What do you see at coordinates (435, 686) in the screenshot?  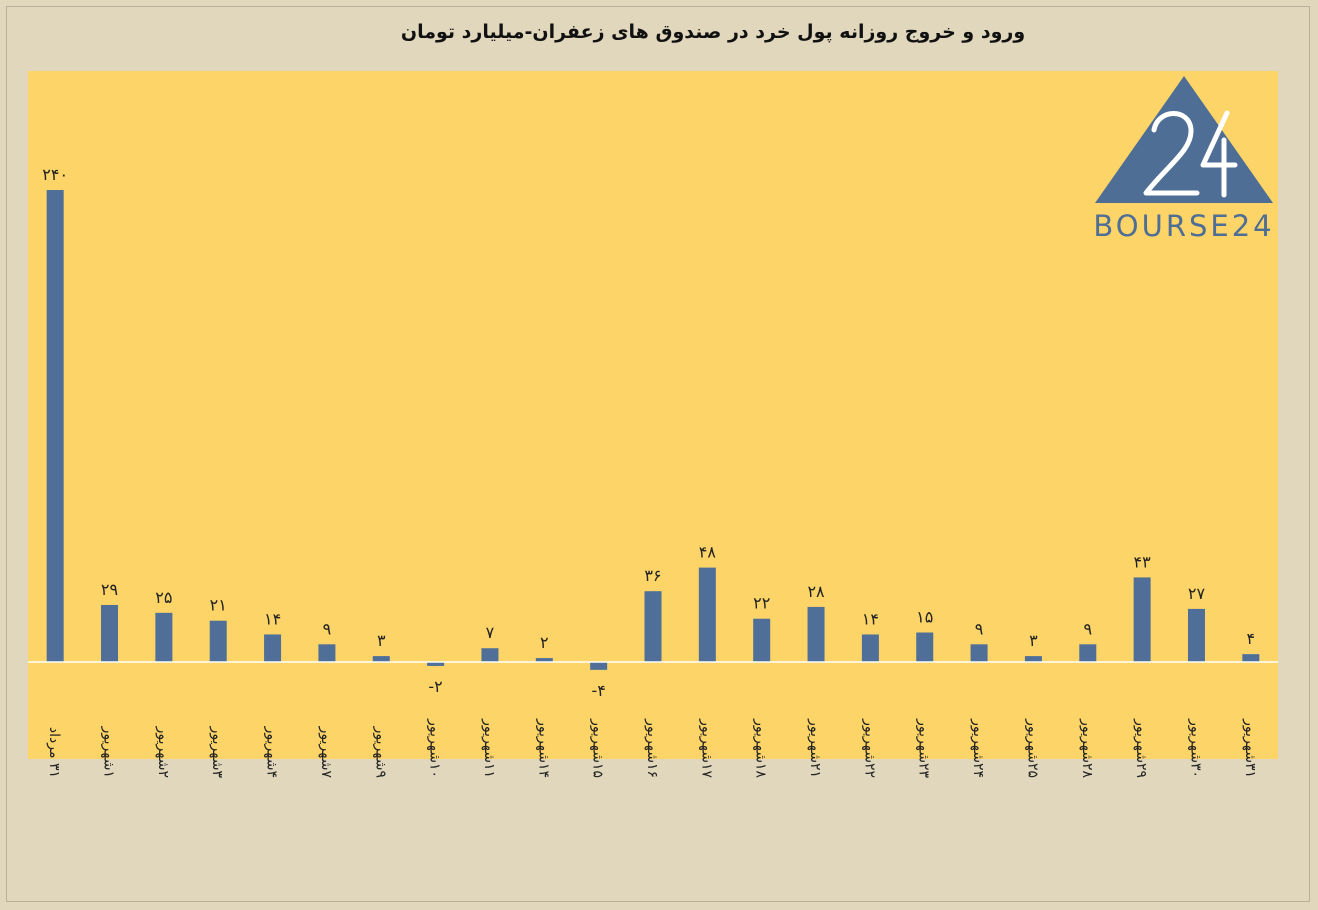 I see `data-label-7: -۲` at bounding box center [435, 686].